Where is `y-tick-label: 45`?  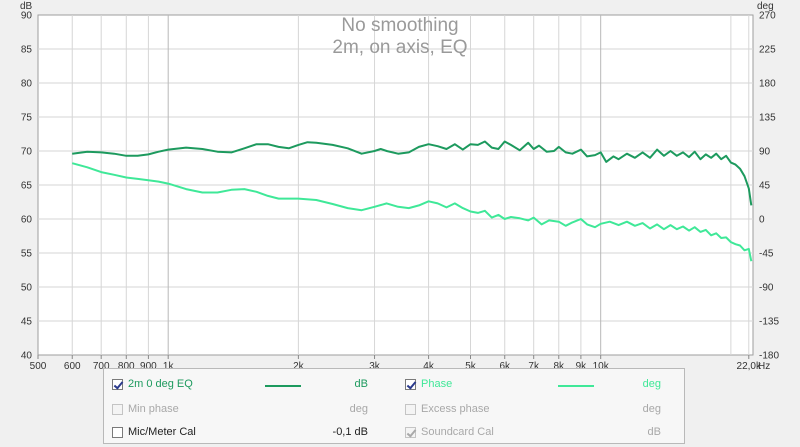 y-tick-label: 45 is located at coordinates (27, 322).